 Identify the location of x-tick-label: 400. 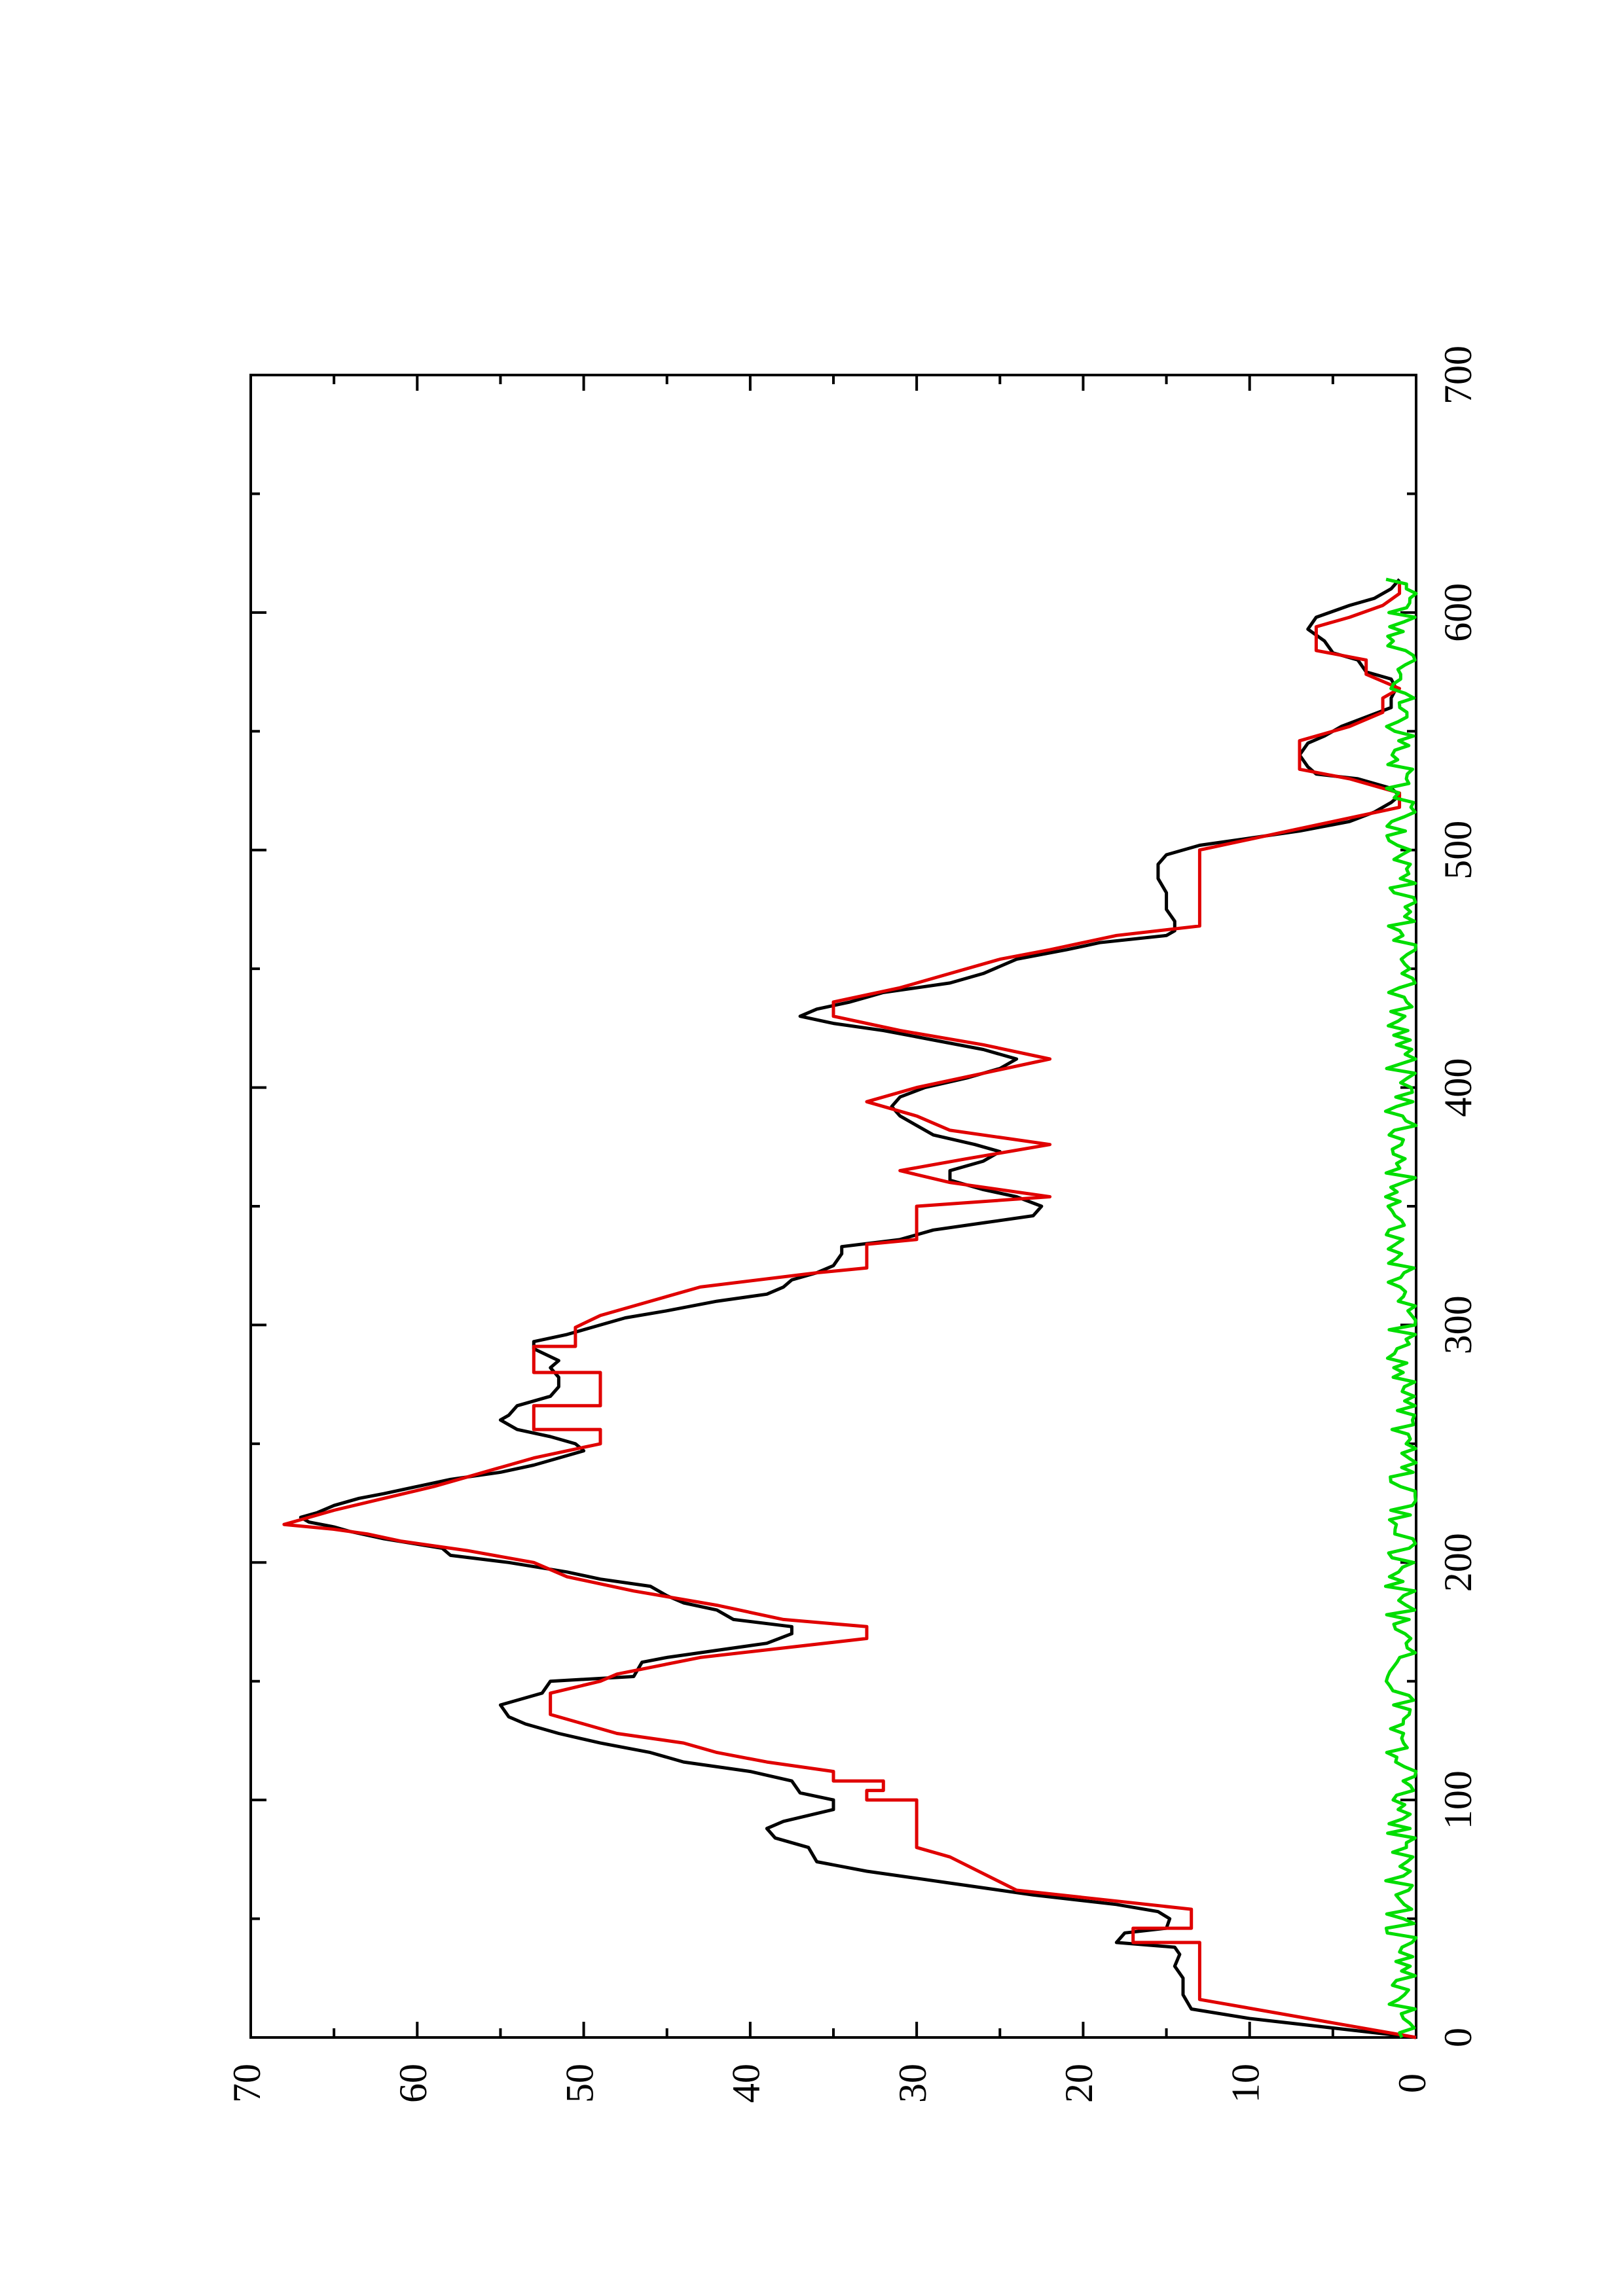
(1458, 1087).